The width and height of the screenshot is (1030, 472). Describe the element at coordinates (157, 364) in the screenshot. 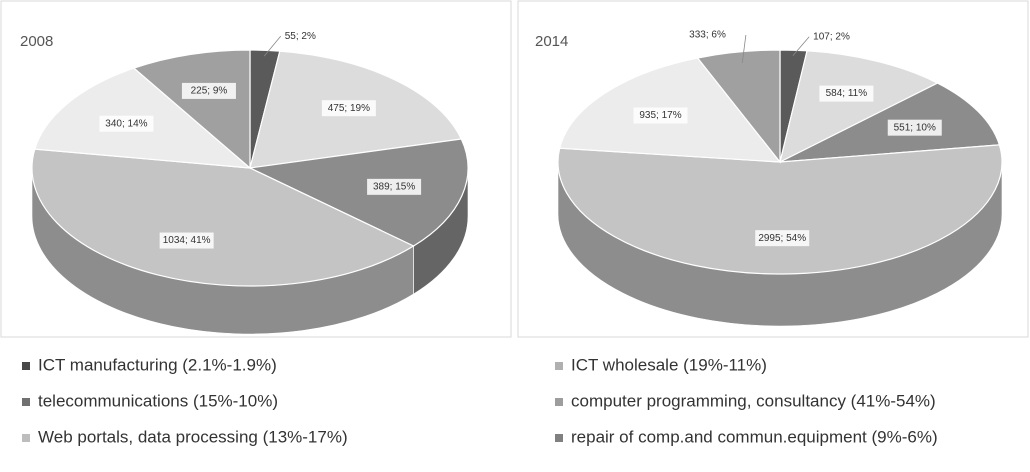

I see `legend-label: ICT manufacturing (2.1%-1.9%)` at that location.